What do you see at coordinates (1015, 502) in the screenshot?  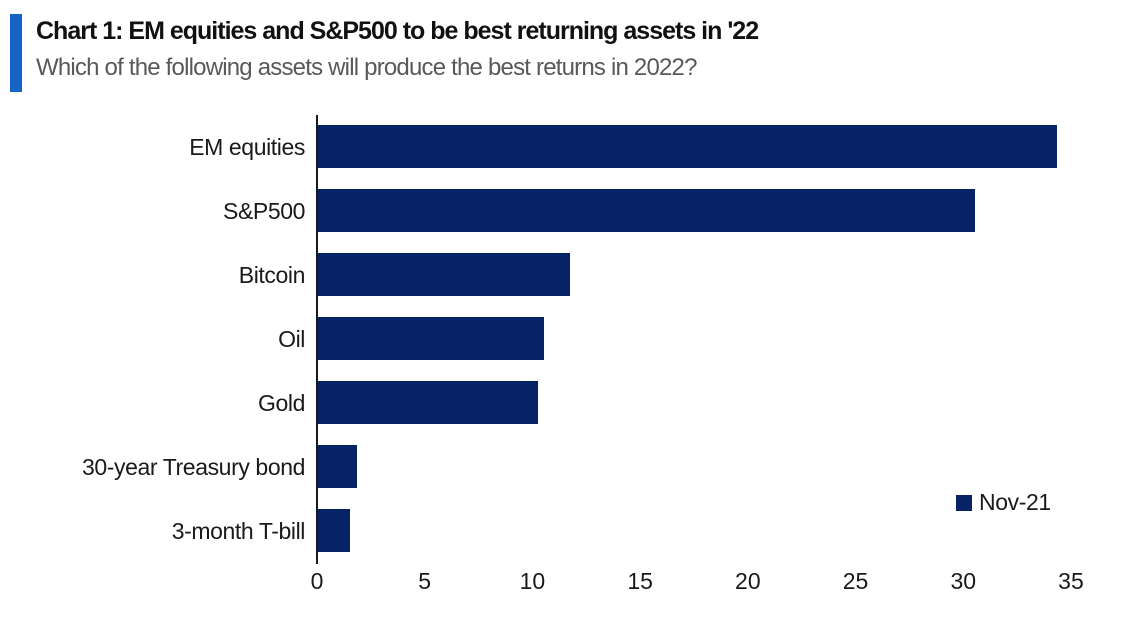 I see `legend-label: Nov-21` at bounding box center [1015, 502].